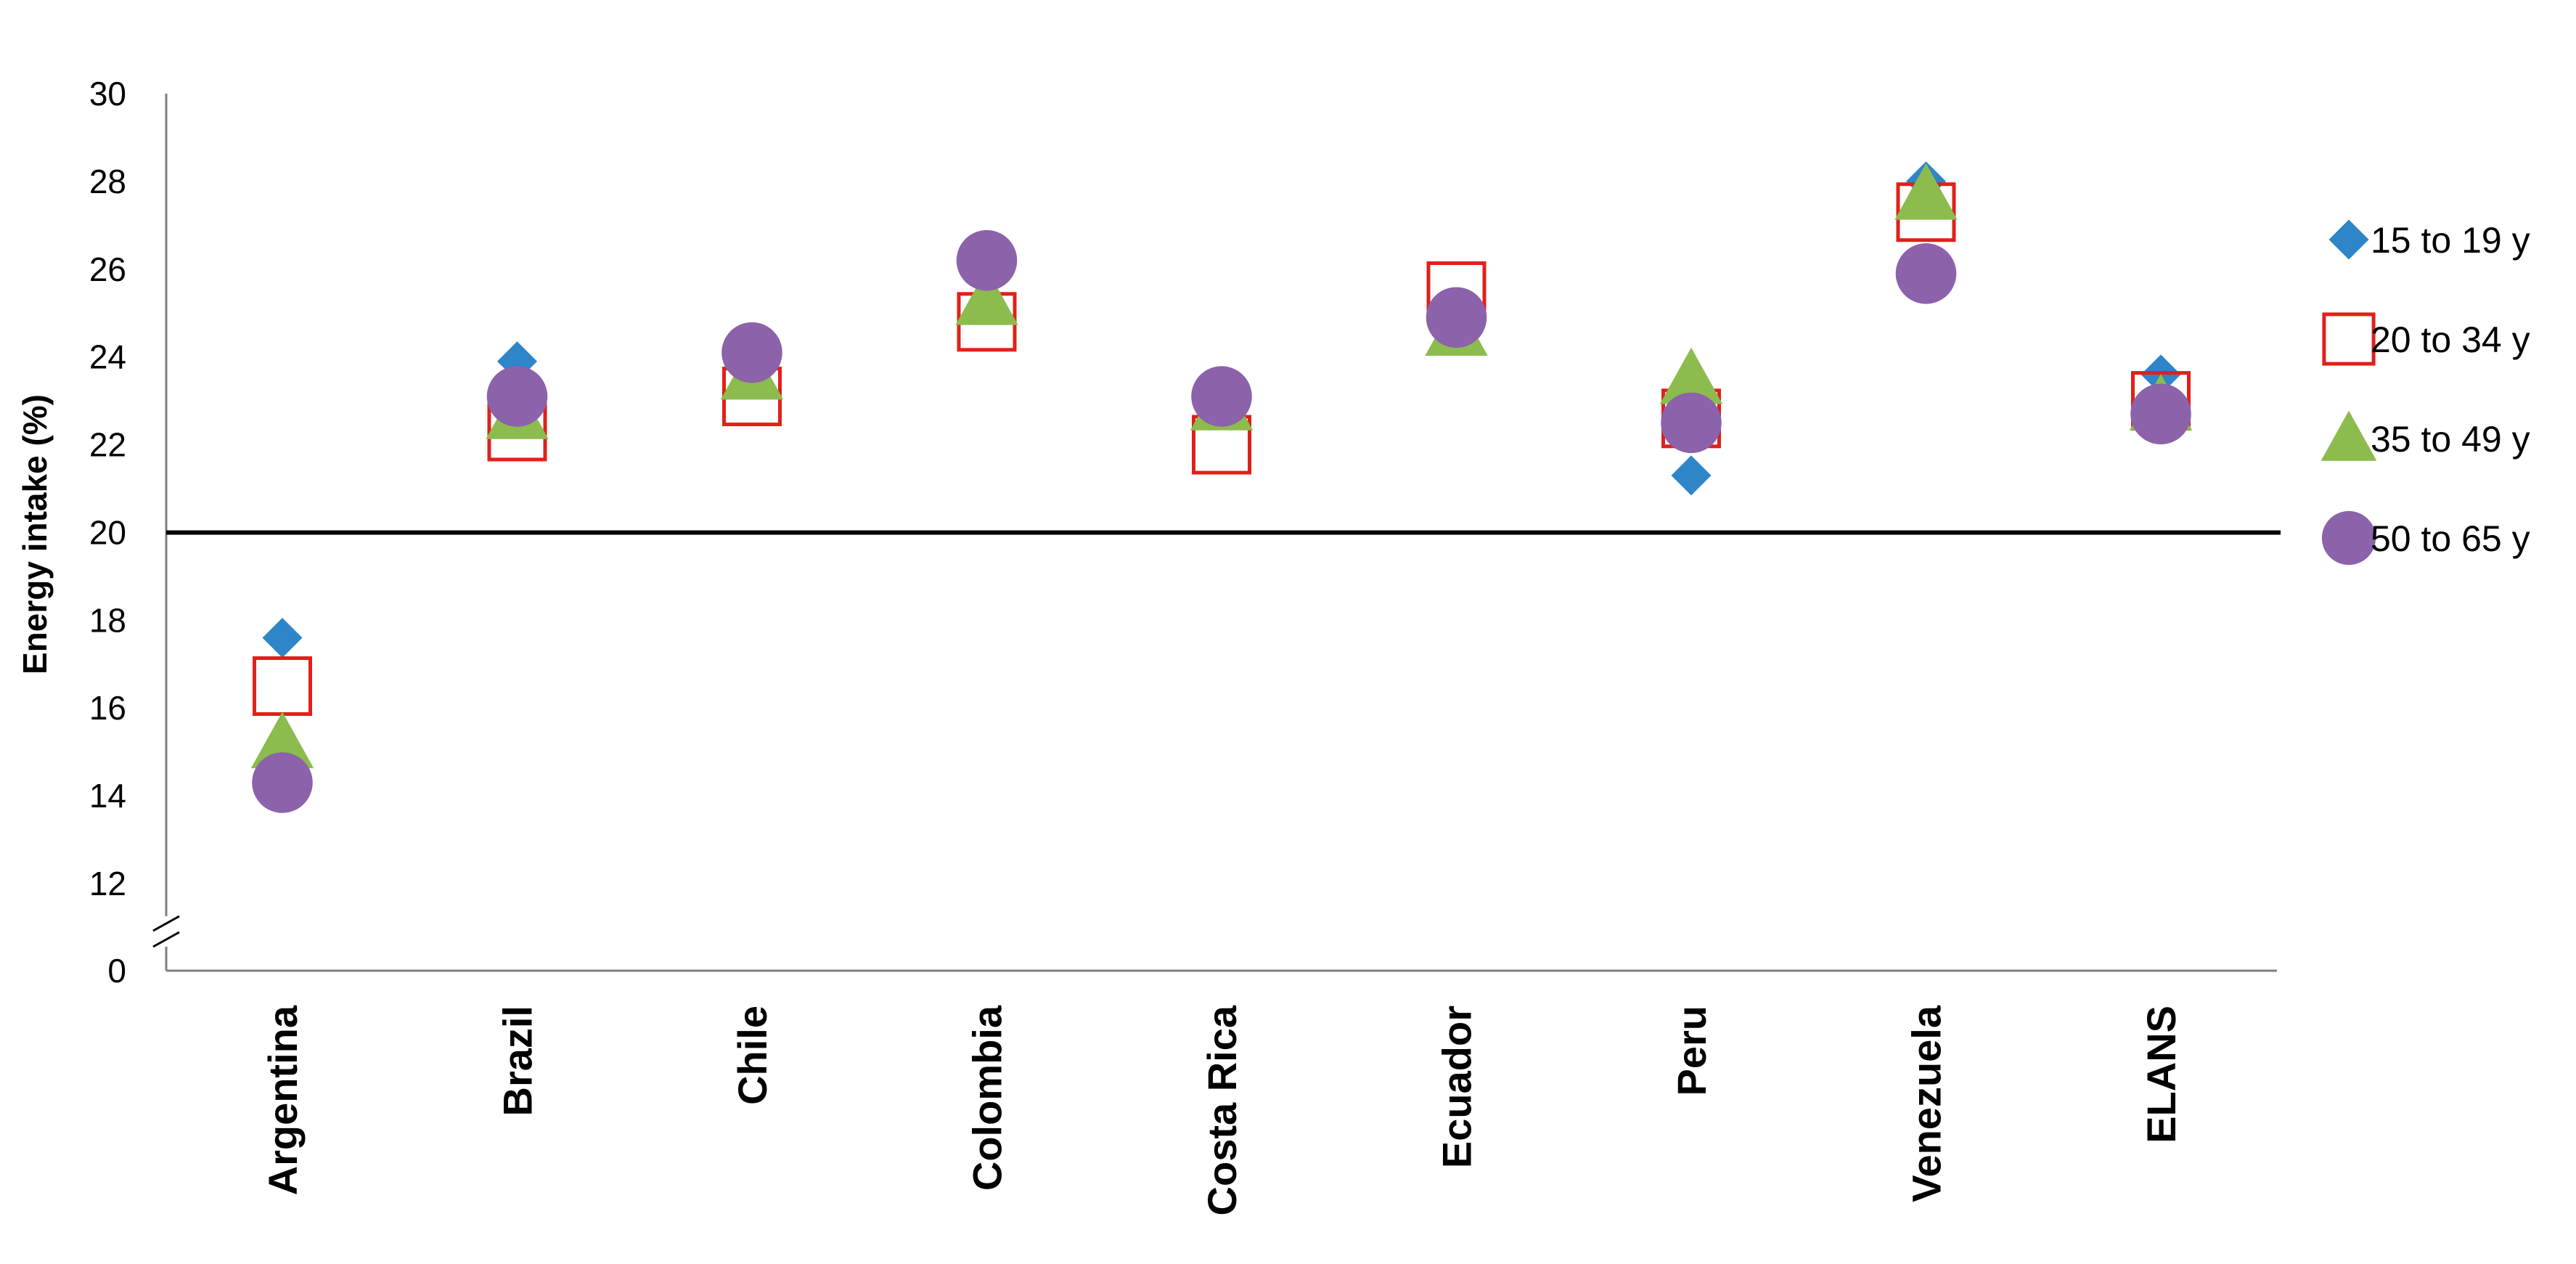 Image resolution: width=2576 pixels, height=1264 pixels. What do you see at coordinates (108, 181) in the screenshot?
I see `y-tick-label: 28` at bounding box center [108, 181].